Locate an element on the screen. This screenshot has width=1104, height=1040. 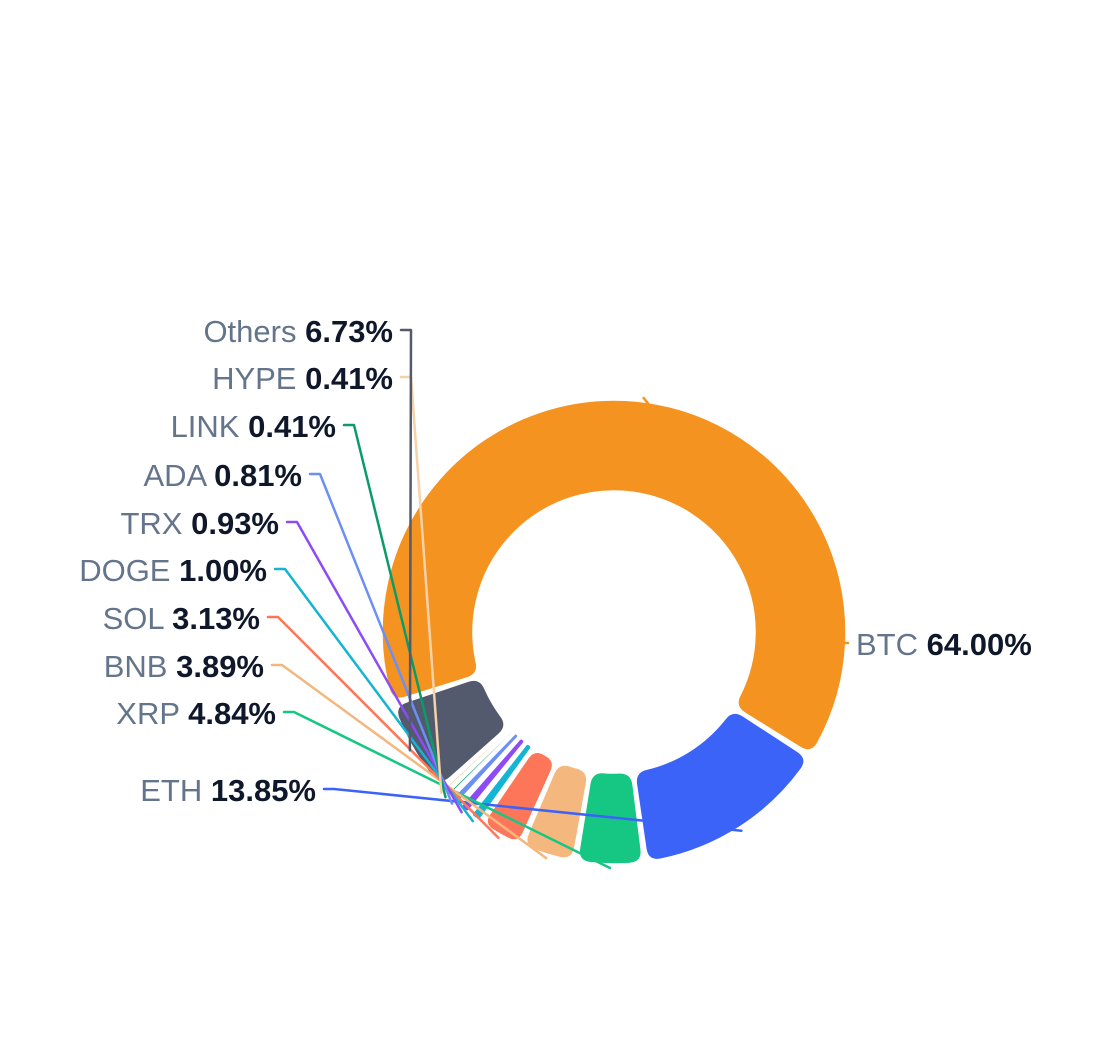
label-value-bnb: 3.89% is located at coordinates (220, 666).